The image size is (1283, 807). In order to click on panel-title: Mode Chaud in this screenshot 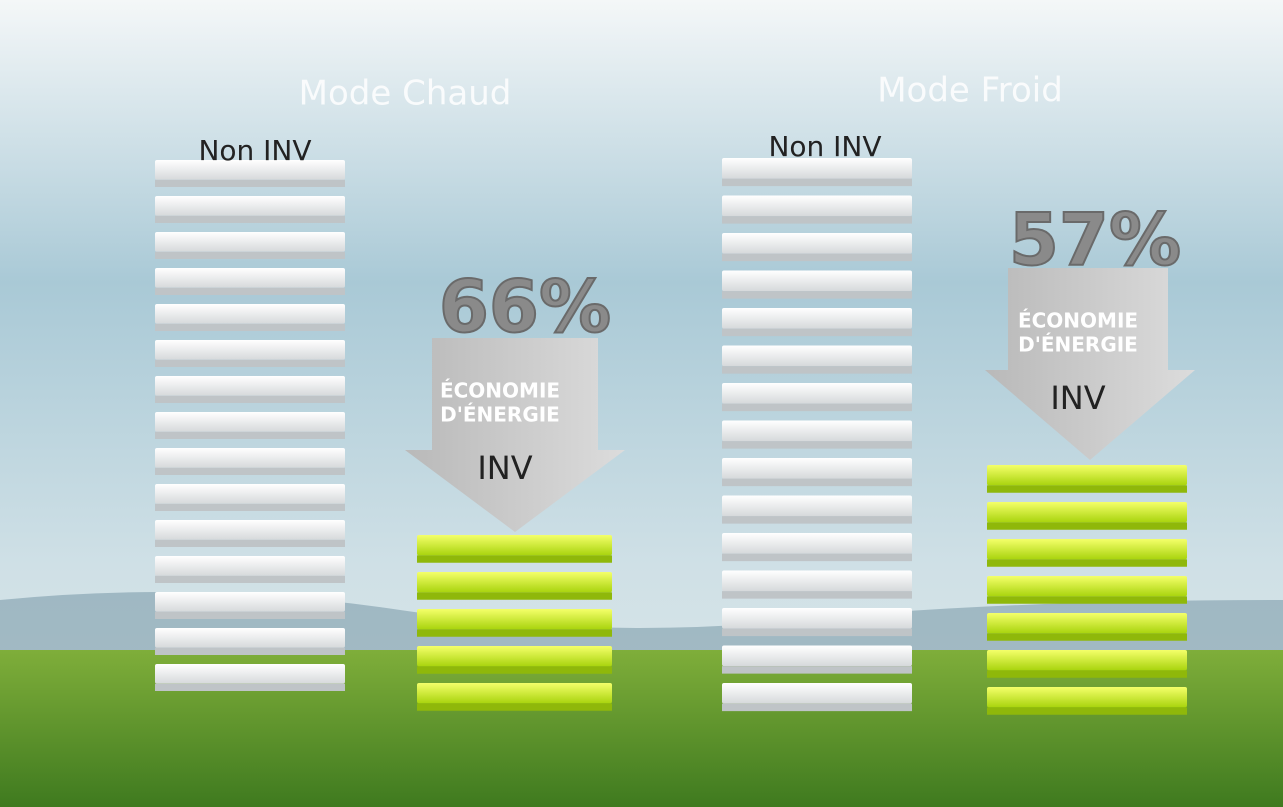, I will do `click(405, 94)`.